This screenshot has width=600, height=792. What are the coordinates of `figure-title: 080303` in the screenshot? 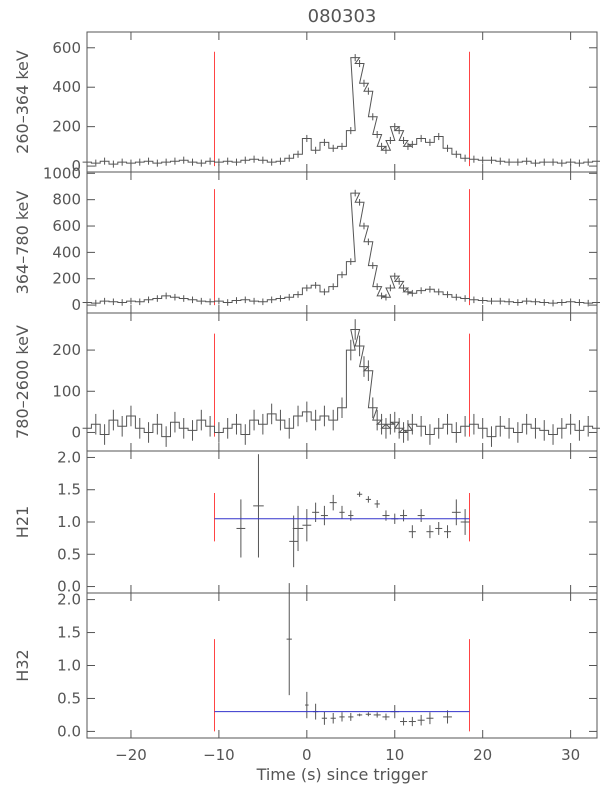 It's located at (342, 16).